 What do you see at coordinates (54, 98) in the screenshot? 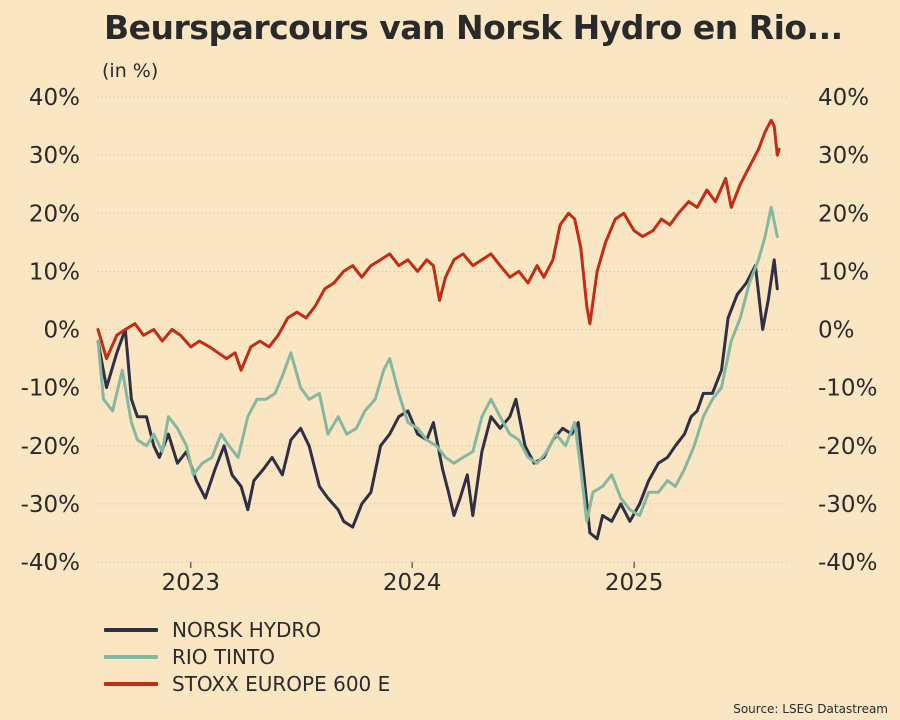
I see `y-tick-label-left: 40%` at bounding box center [54, 98].